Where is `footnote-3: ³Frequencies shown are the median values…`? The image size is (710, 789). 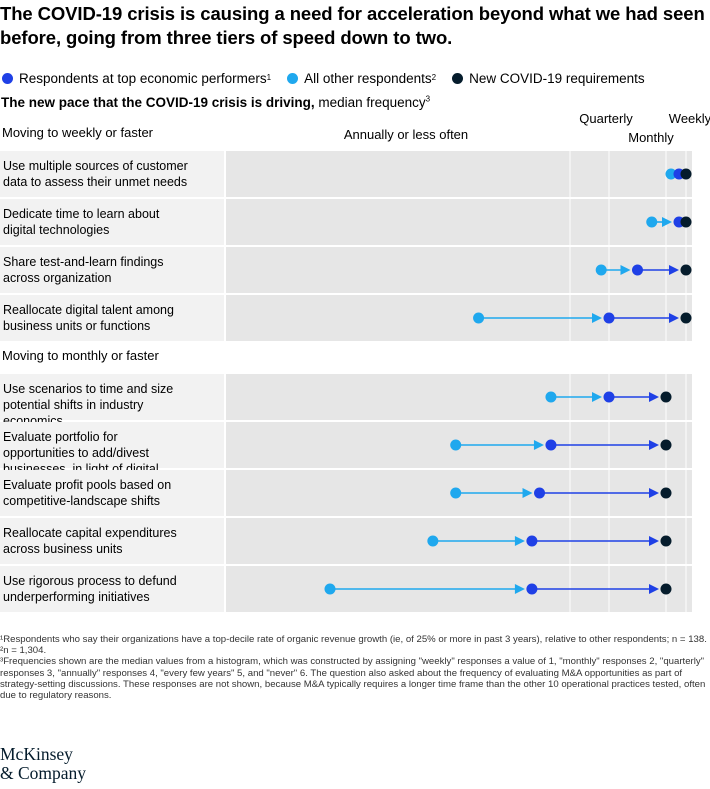
footnote-3: ³Frequencies shown are the median values… is located at coordinates (353, 679).